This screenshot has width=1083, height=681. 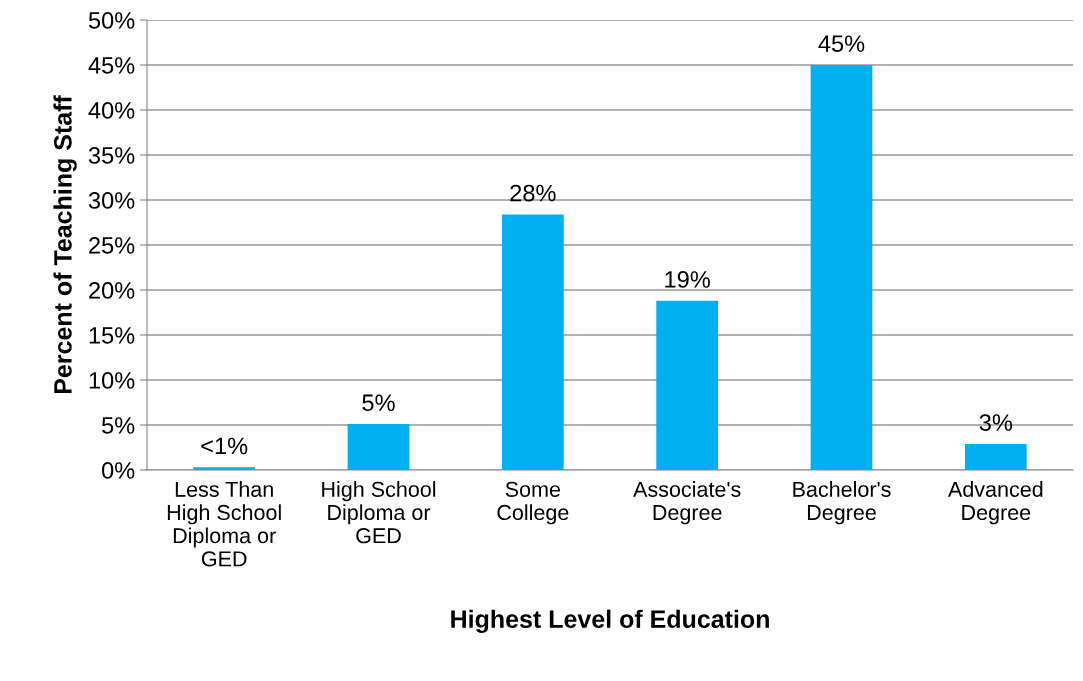 I want to click on y-tick-label: 25%, so click(x=112, y=245).